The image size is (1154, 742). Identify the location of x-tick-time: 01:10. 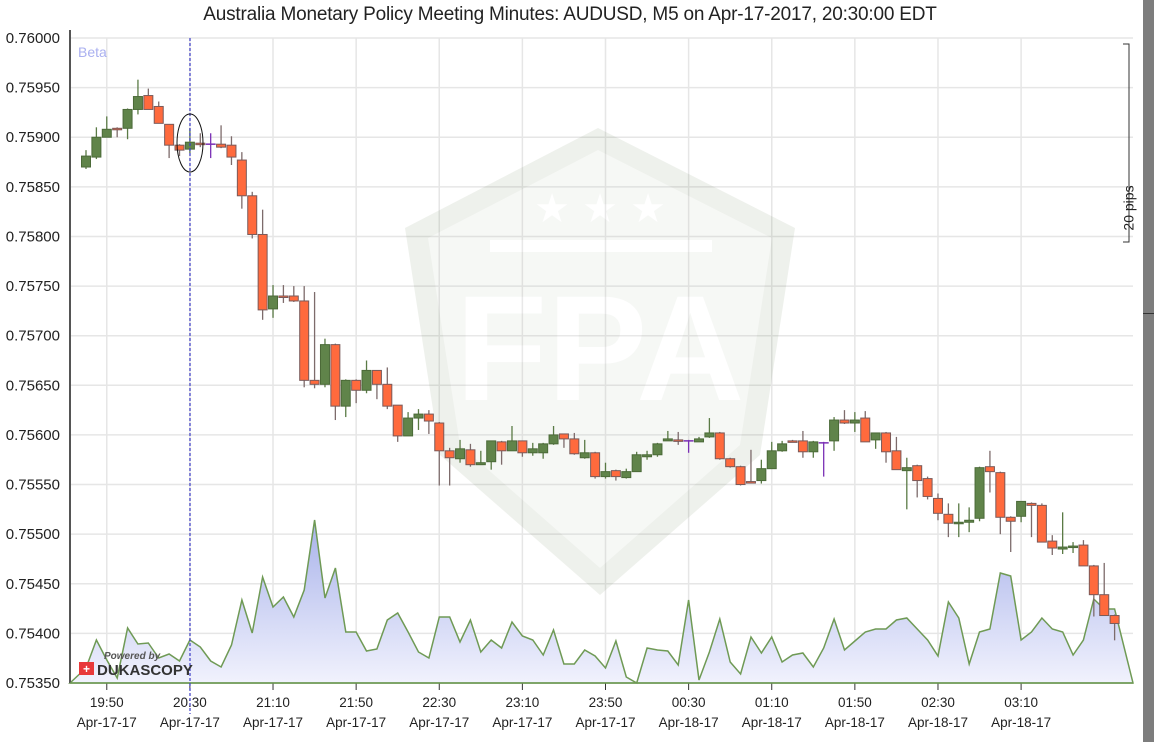
(772, 702).